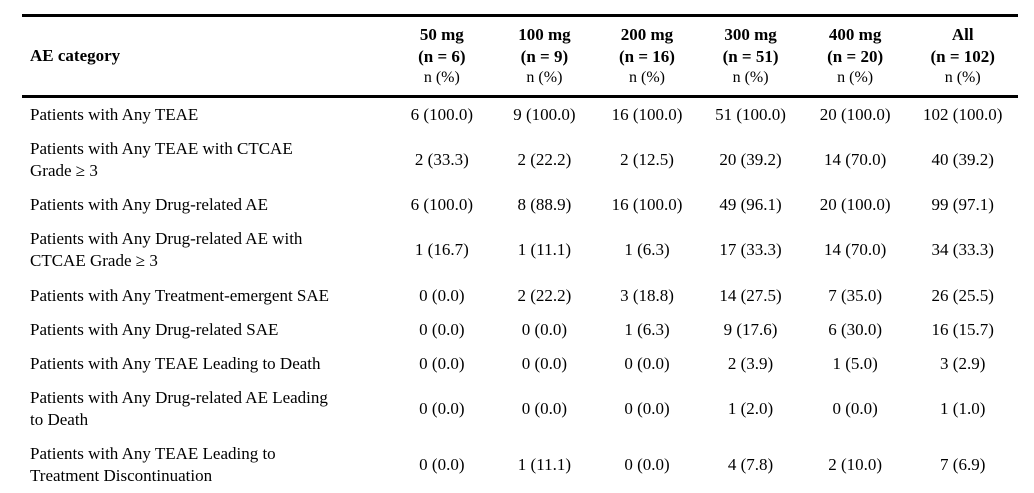 Image resolution: width=1034 pixels, height=493 pixels. What do you see at coordinates (962, 329) in the screenshot?
I see `cell-value: 16 (15.7)` at bounding box center [962, 329].